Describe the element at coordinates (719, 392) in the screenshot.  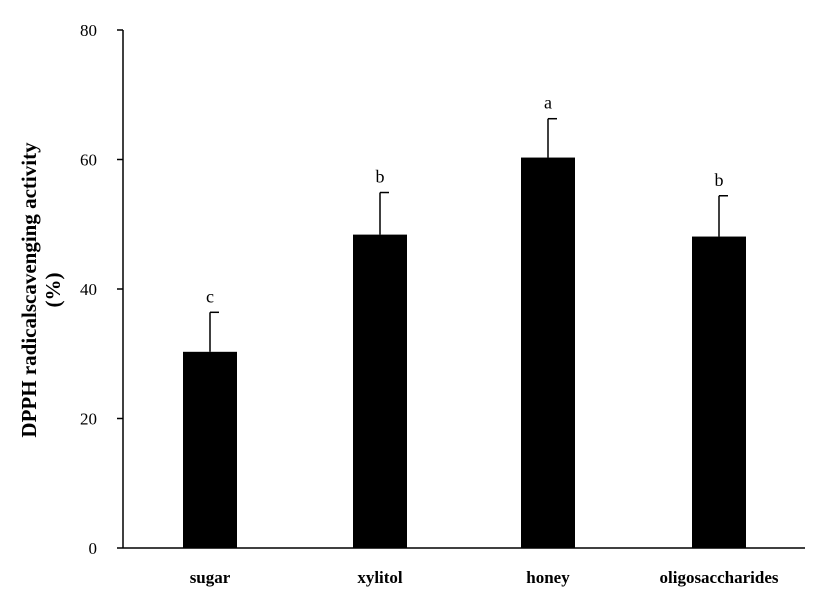
I see `bar-oligosaccharides` at that location.